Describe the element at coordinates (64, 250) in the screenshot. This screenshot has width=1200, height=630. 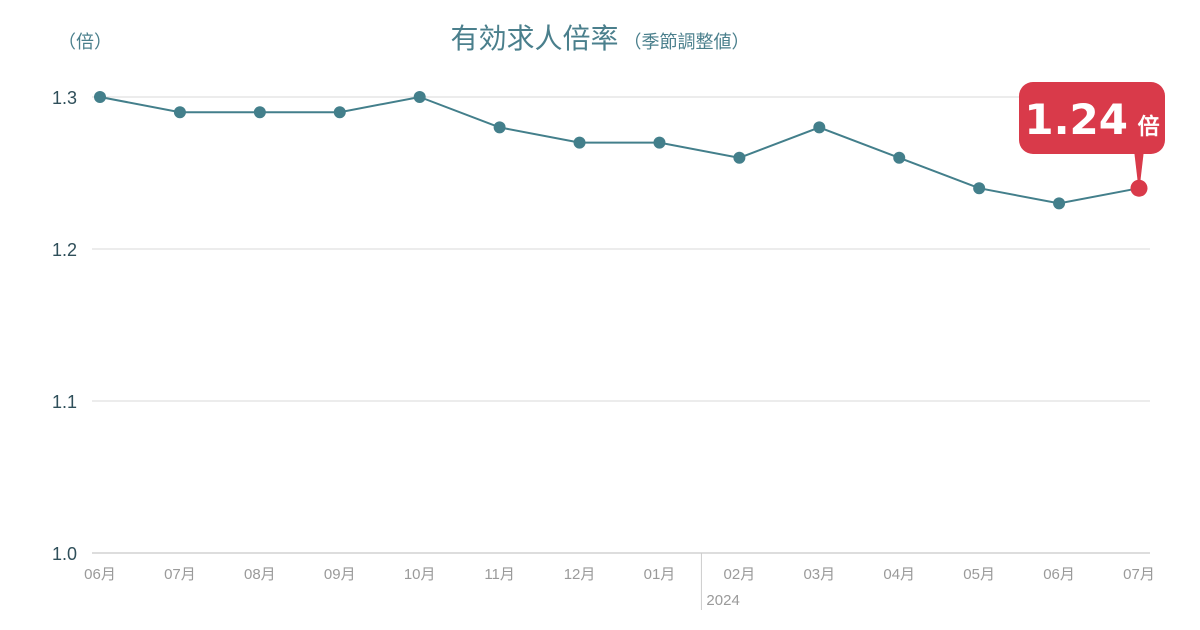
I see `y-tick-label: 1.2` at that location.